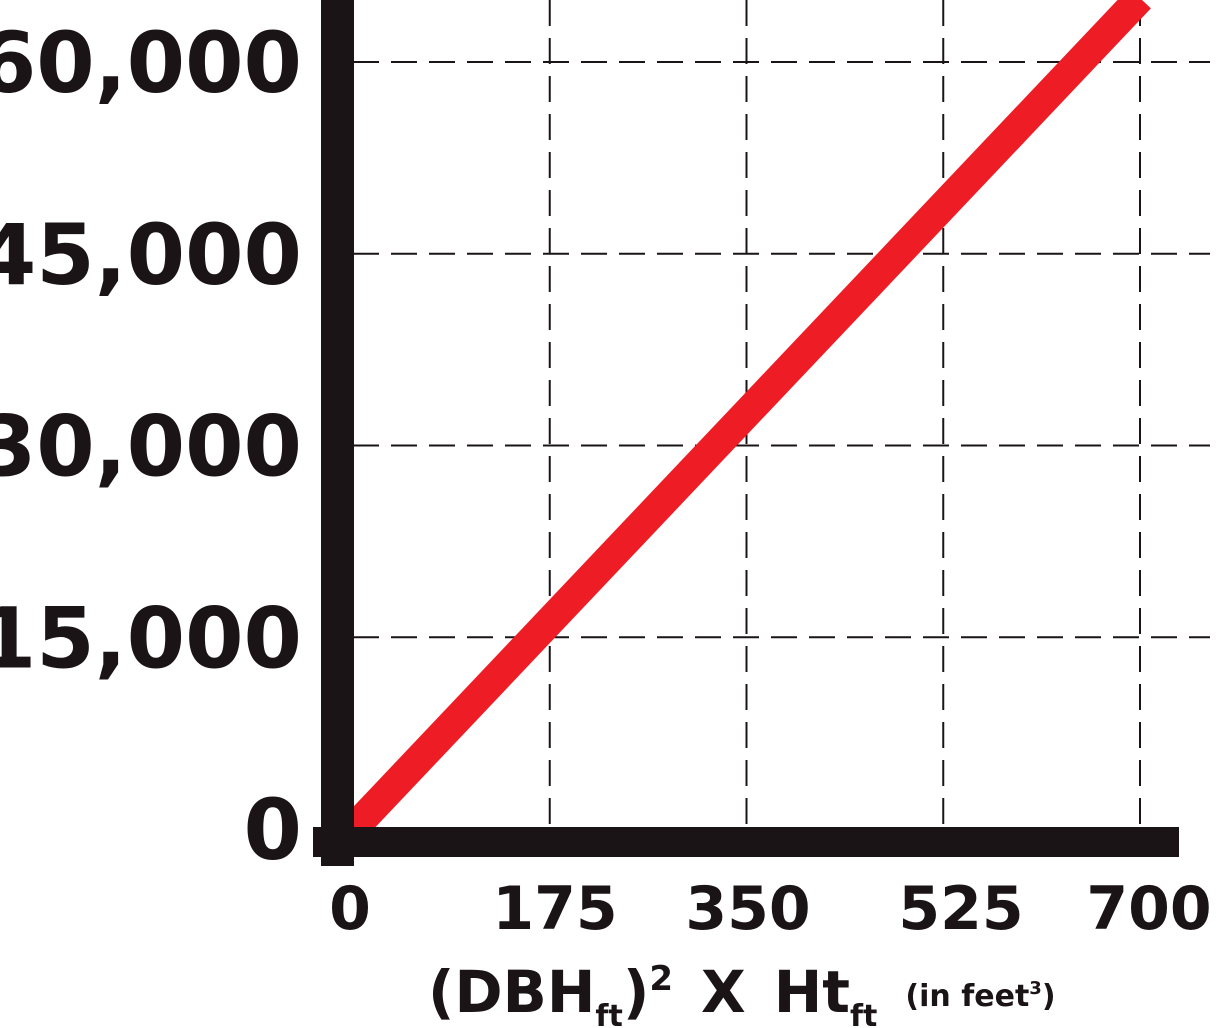  What do you see at coordinates (273, 830) in the screenshot?
I see `y-tick-label-0: 0` at bounding box center [273, 830].